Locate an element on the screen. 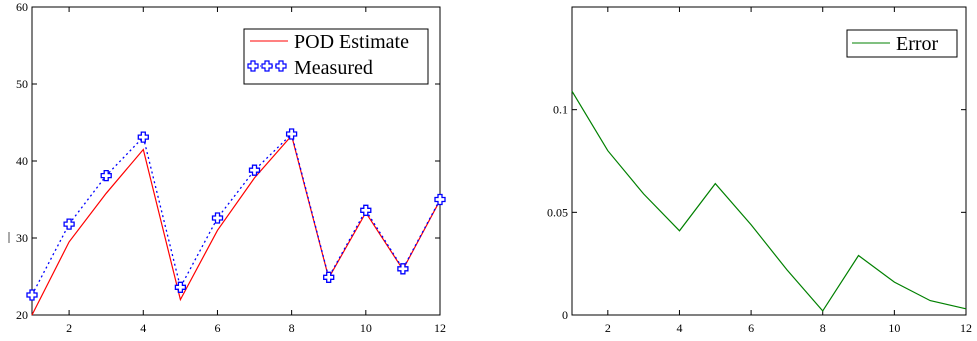 This screenshot has width=977, height=341. left-legend: POD Estimate Measured is located at coordinates (336, 56).